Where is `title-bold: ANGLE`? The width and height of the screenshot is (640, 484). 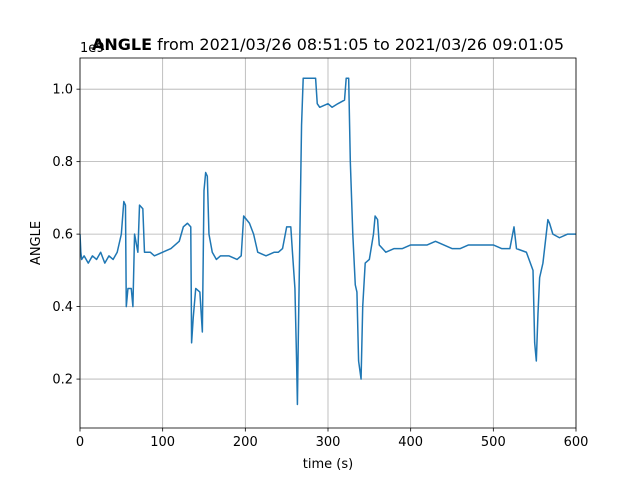 title-bold: ANGLE is located at coordinates (122, 44).